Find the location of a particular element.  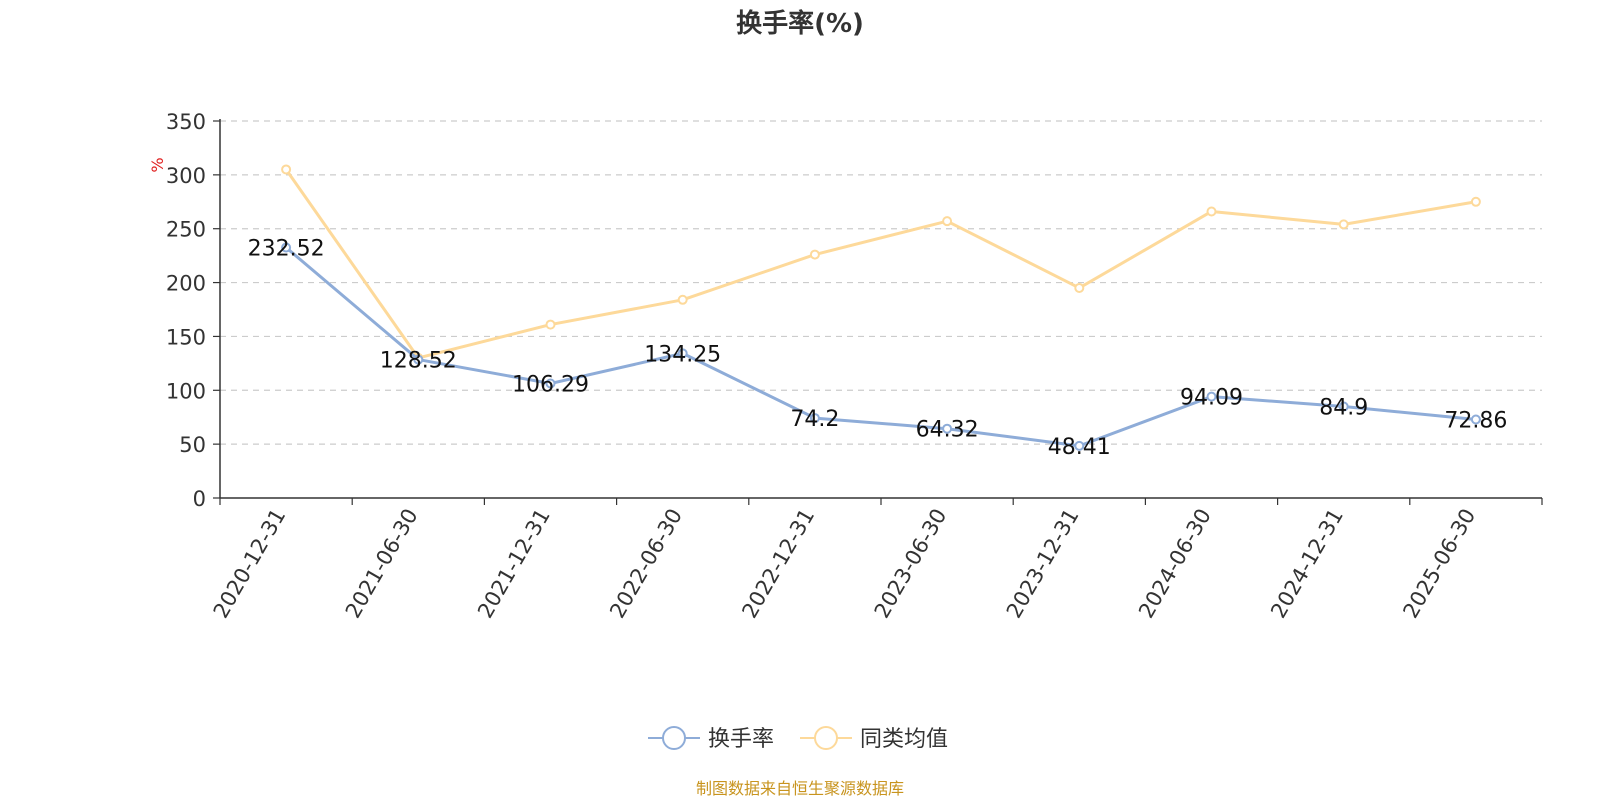

data-label-turnover: 232.52 is located at coordinates (286, 249).